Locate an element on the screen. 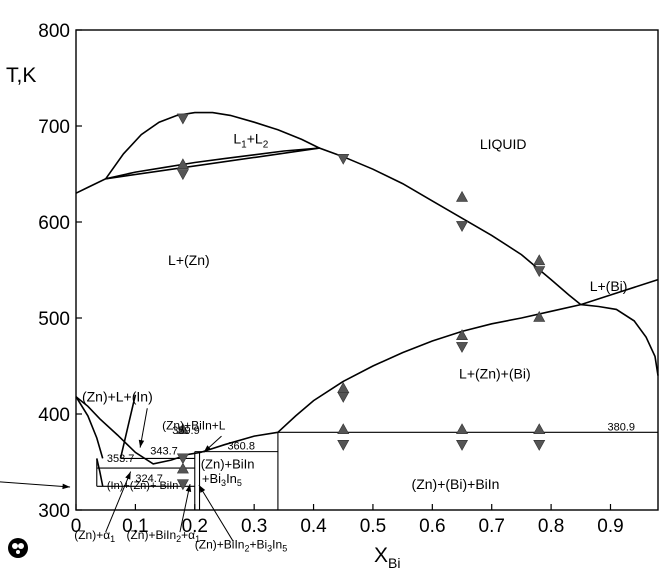 The width and height of the screenshot is (660, 574). invariant-temperature-label: 353.7 is located at coordinates (121, 459).